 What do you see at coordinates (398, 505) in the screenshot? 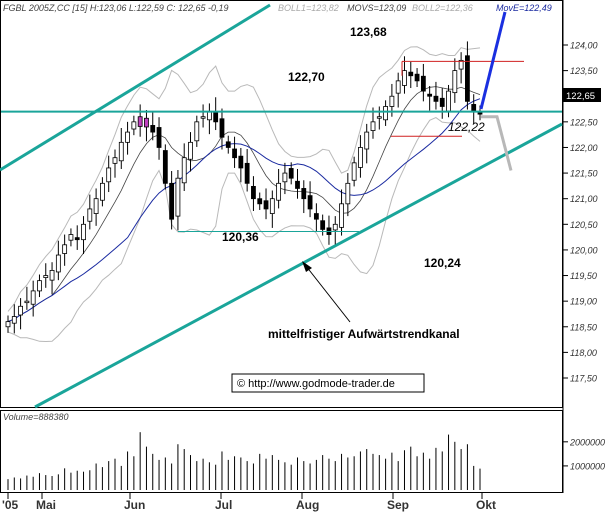
I see `x-tick-label: Sep` at bounding box center [398, 505].